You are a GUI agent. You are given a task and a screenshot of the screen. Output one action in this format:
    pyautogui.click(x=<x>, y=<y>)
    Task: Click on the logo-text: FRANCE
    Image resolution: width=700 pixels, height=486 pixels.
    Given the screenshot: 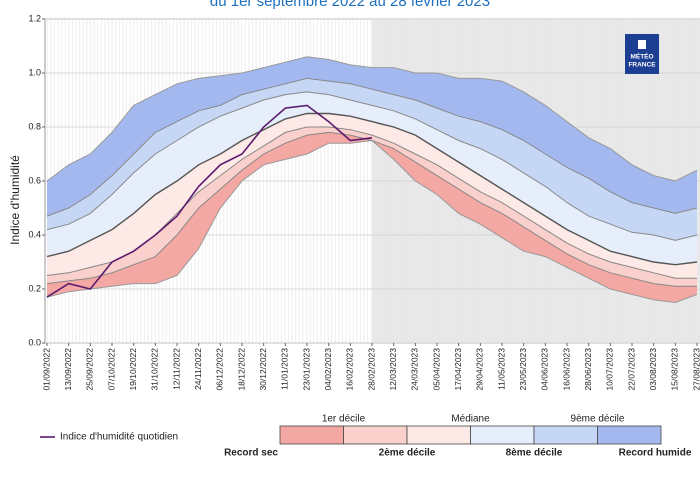 What is the action you would take?
    pyautogui.click(x=642, y=65)
    